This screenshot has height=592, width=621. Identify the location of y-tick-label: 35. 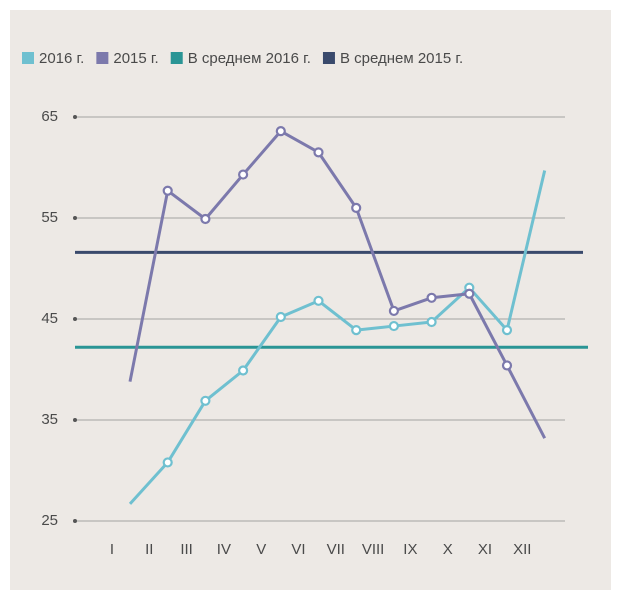
(49, 419).